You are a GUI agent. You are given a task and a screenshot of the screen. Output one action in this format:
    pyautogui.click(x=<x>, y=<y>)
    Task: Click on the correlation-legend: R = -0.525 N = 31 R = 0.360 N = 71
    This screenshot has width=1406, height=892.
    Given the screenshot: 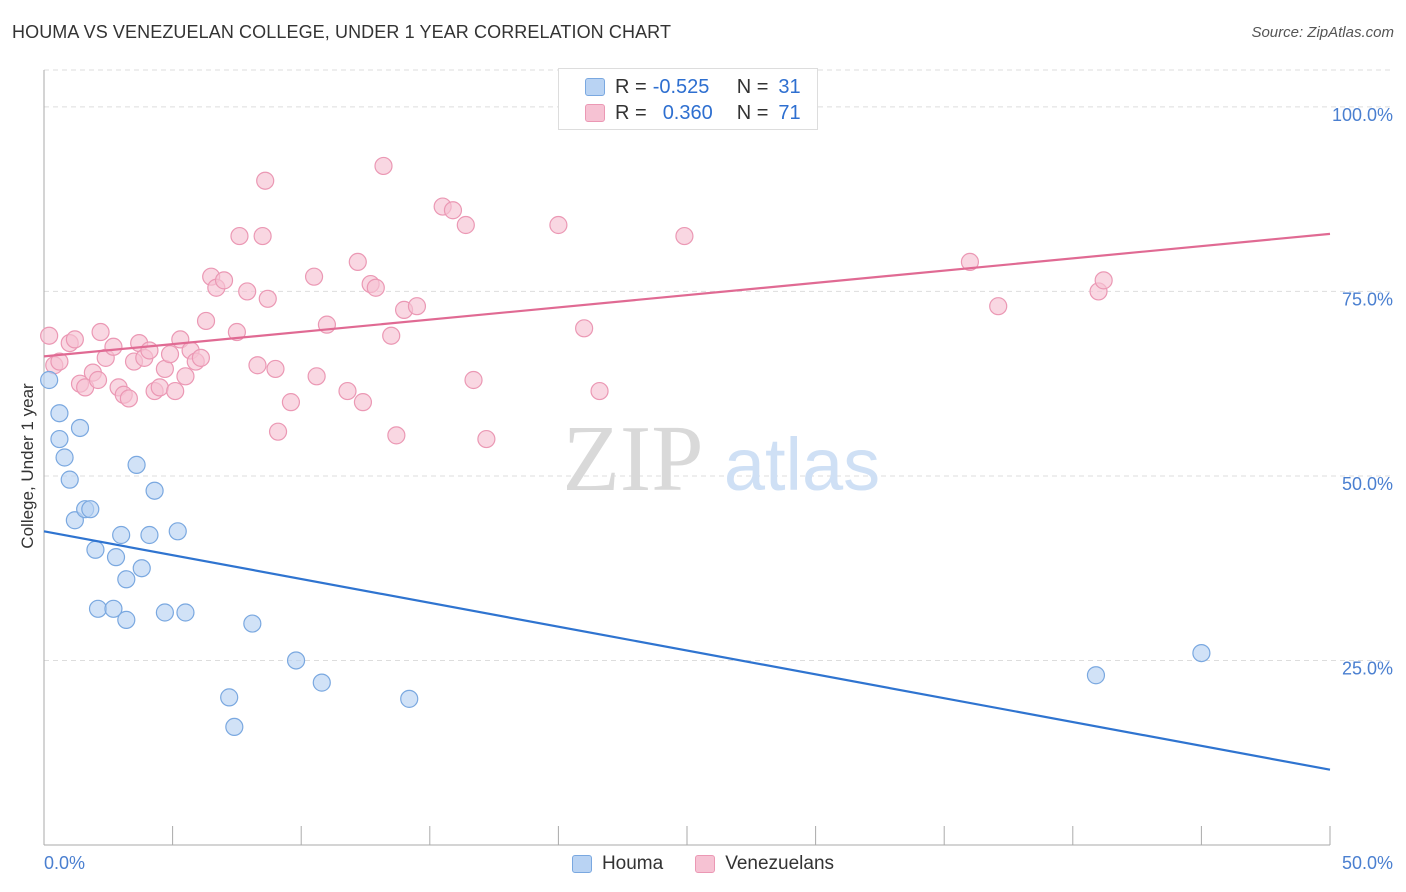 What is the action you would take?
    pyautogui.click(x=688, y=99)
    